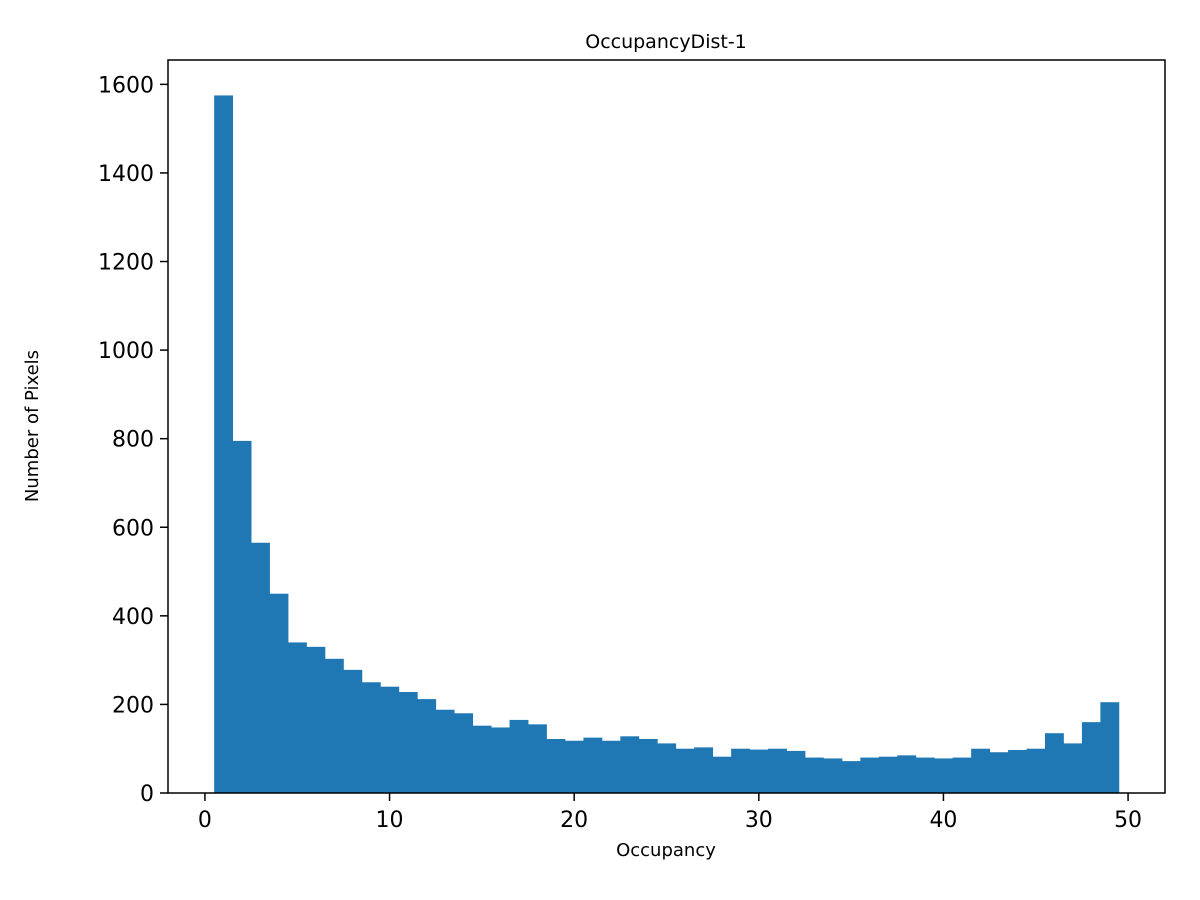 This screenshot has height=900, width=1200. I want to click on y-tick-label: 200, so click(133, 705).